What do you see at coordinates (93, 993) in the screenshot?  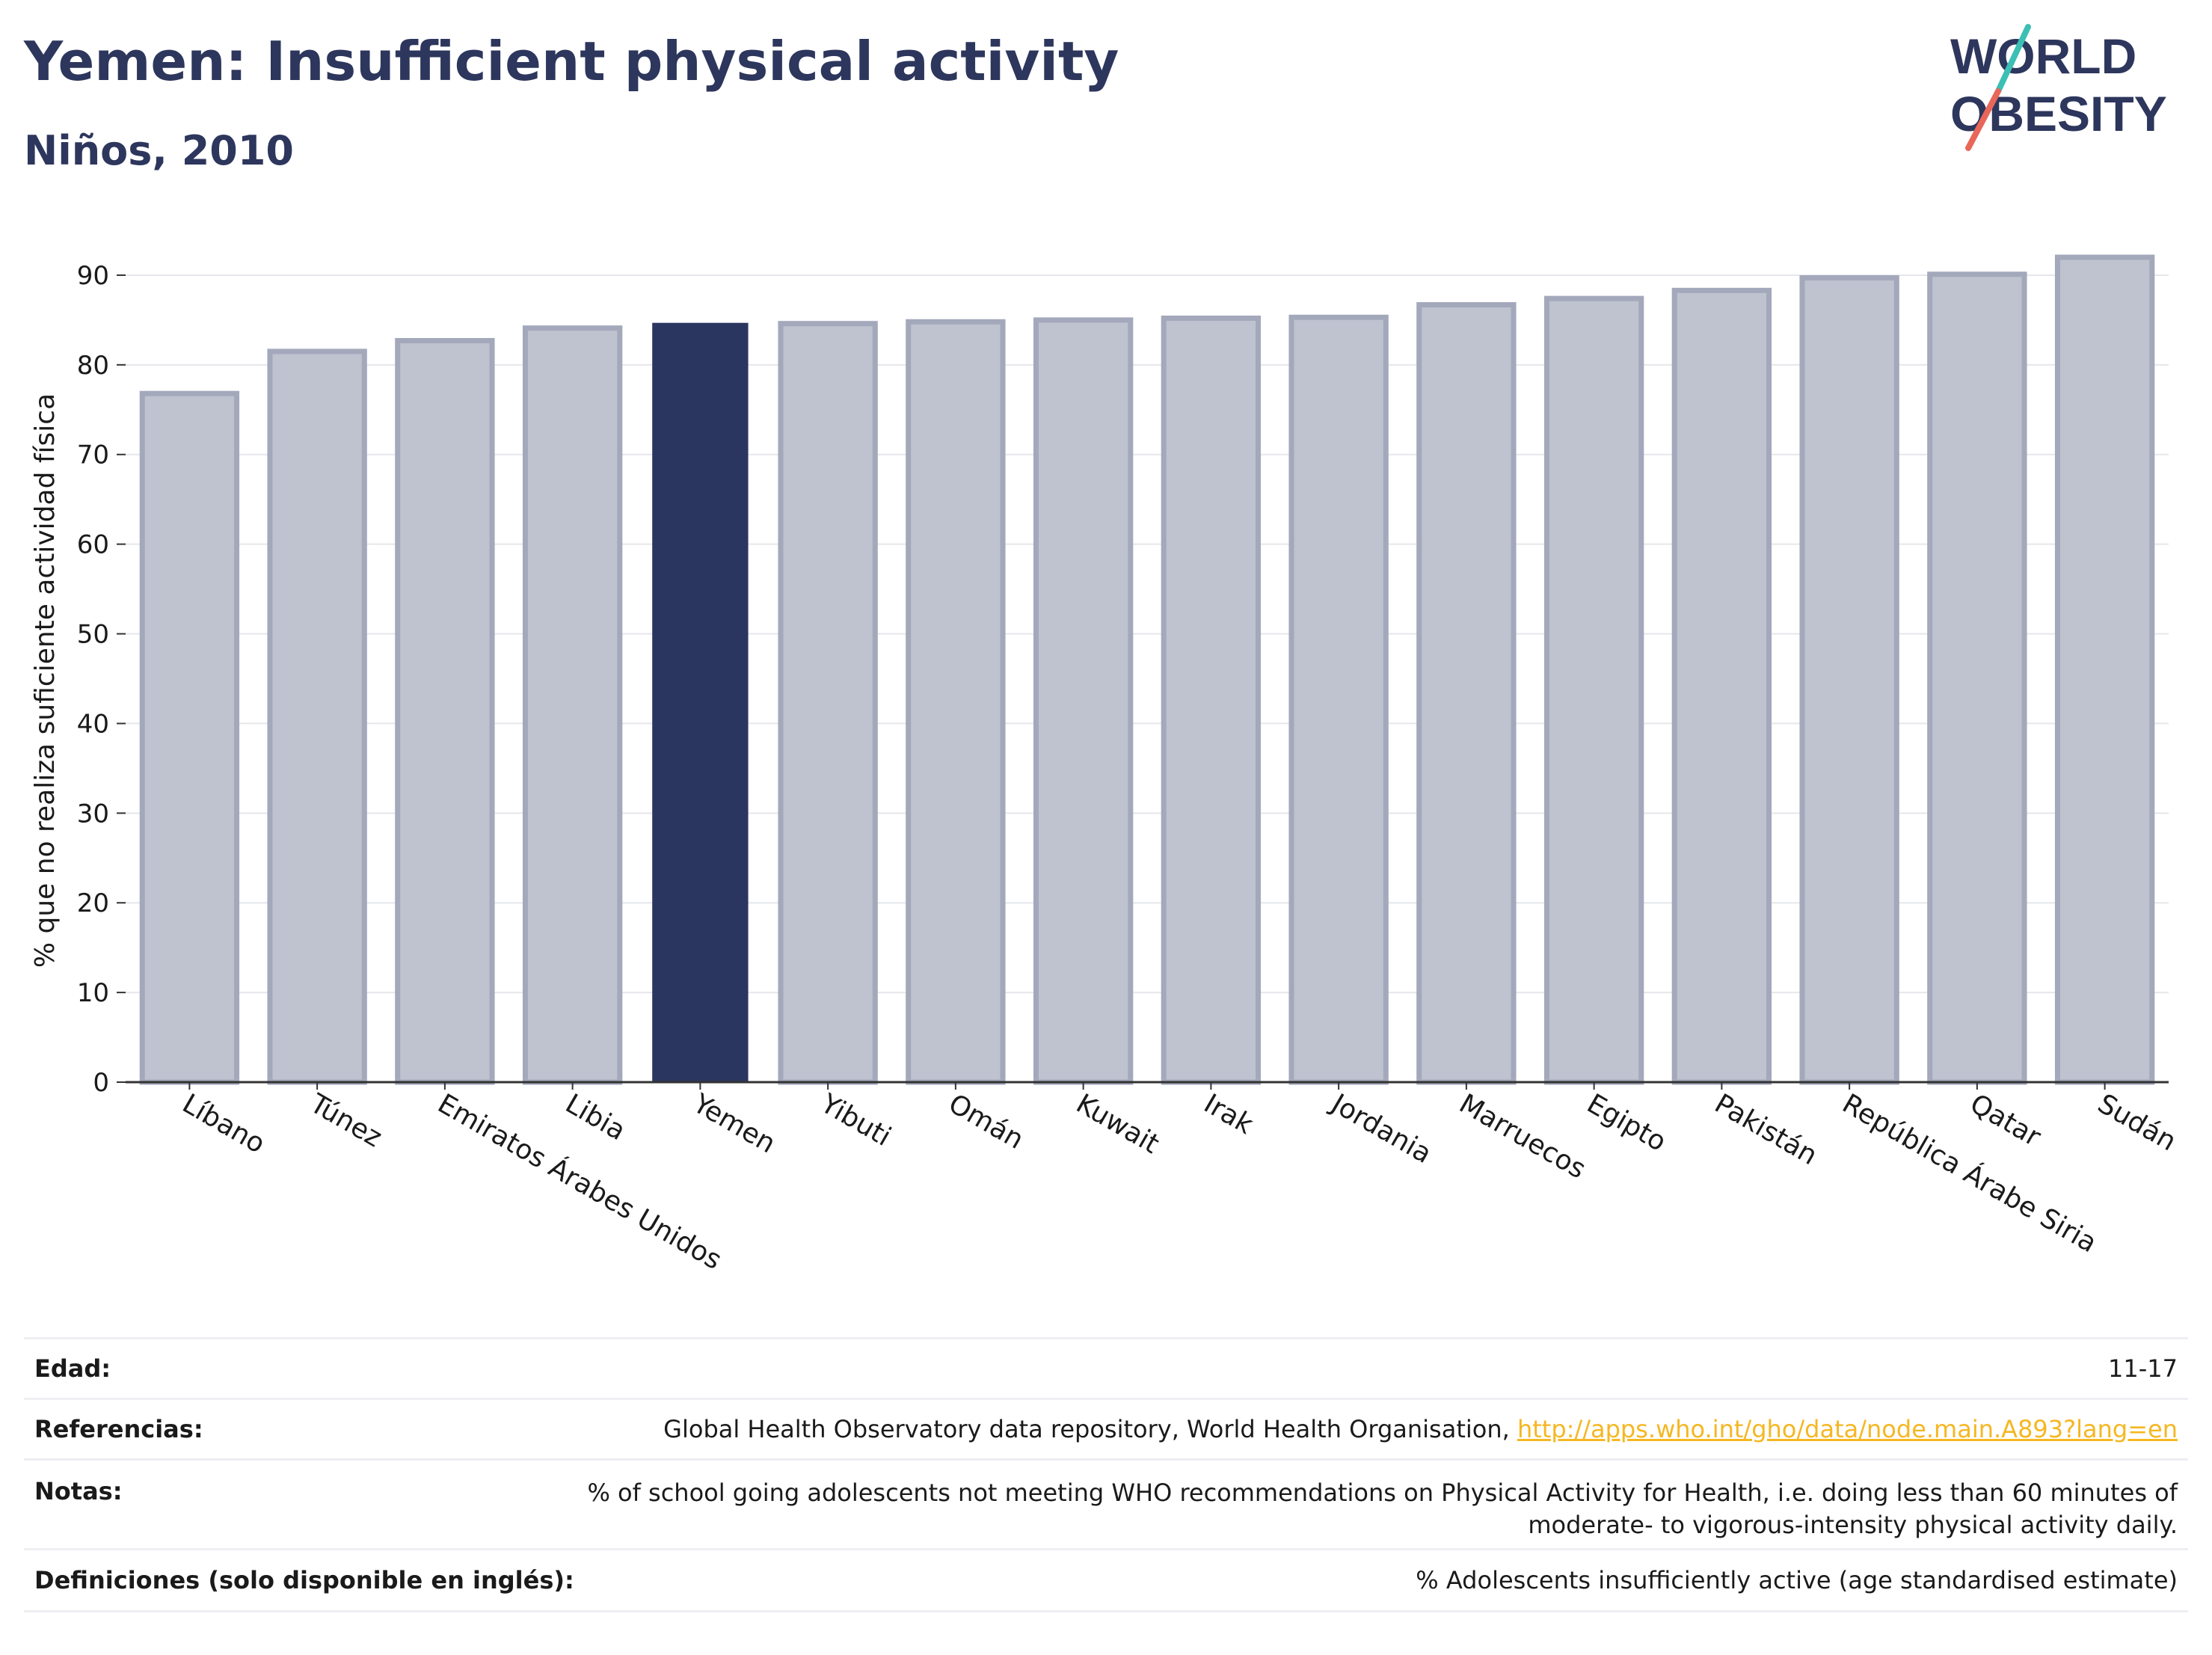 I see `y-tick-label: 10` at bounding box center [93, 993].